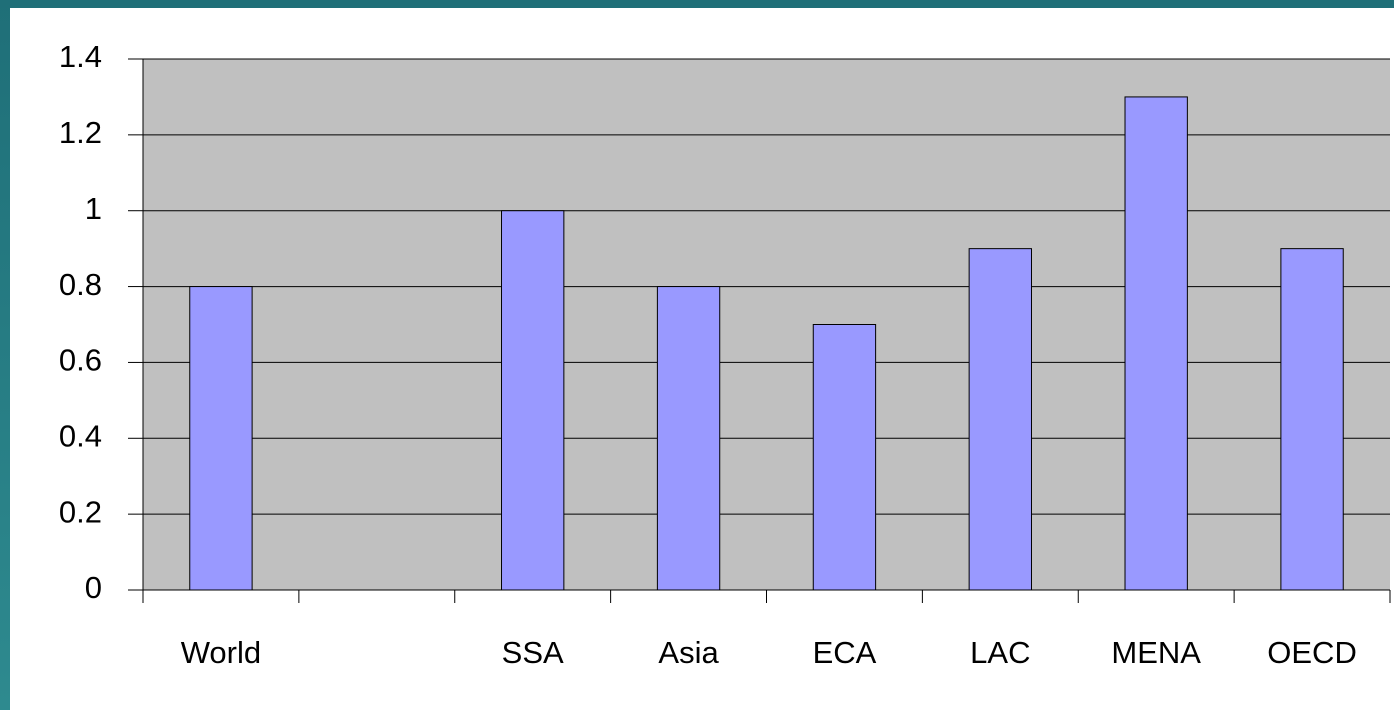  I want to click on x-tick-label: World, so click(221, 652).